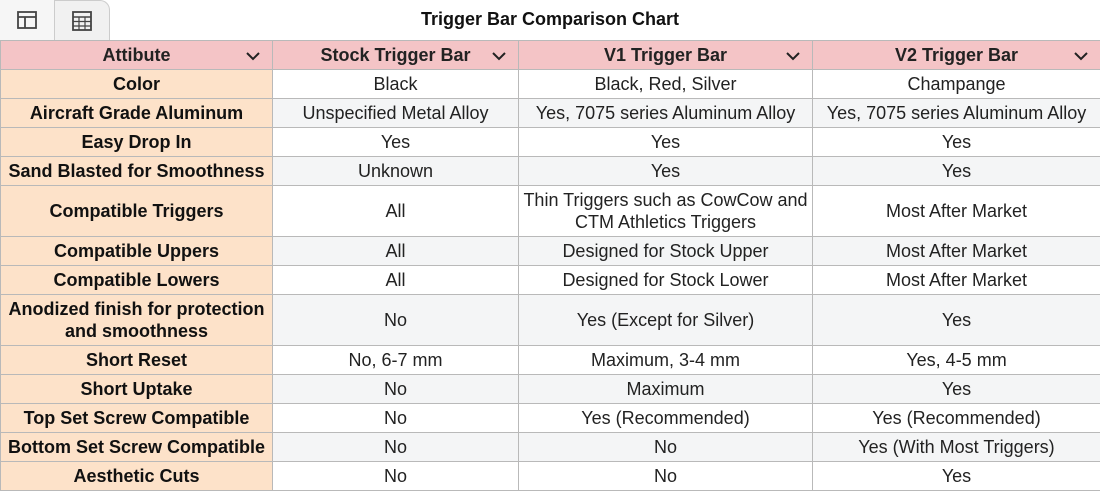 This screenshot has height=492, width=1100. I want to click on attribute-cell: Sand Blasted for Smoothness, so click(136, 171).